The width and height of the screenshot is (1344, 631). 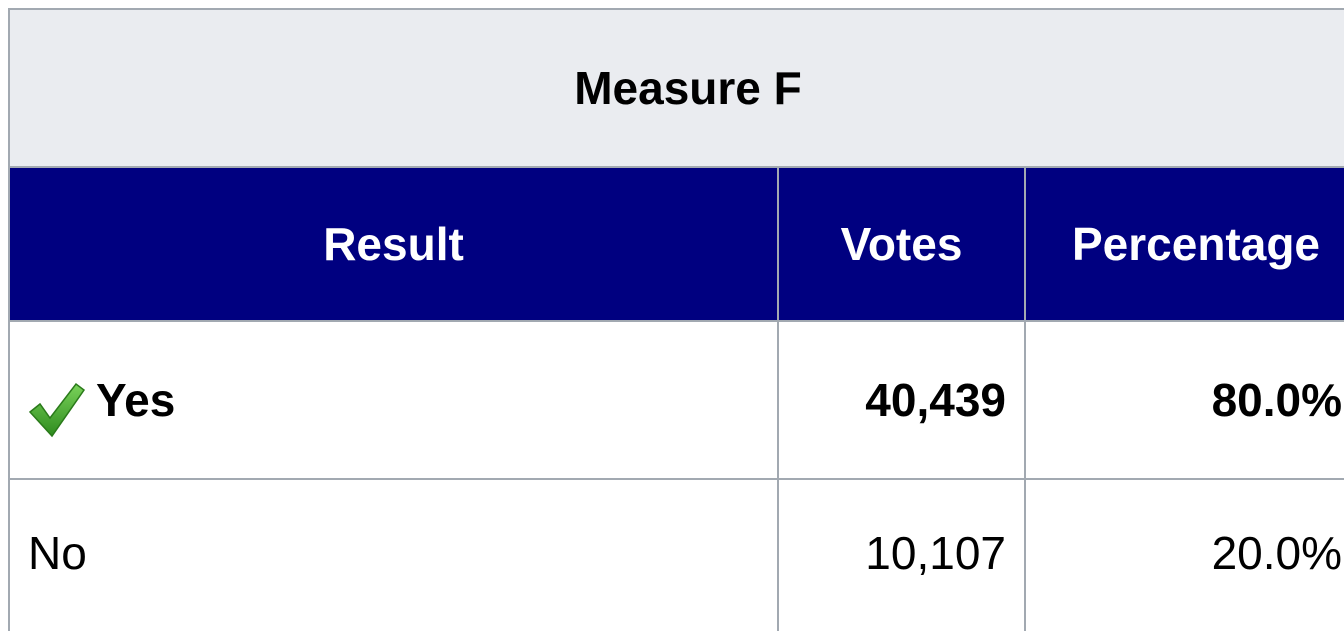 I want to click on votes-cell: 40,439, so click(x=901, y=400).